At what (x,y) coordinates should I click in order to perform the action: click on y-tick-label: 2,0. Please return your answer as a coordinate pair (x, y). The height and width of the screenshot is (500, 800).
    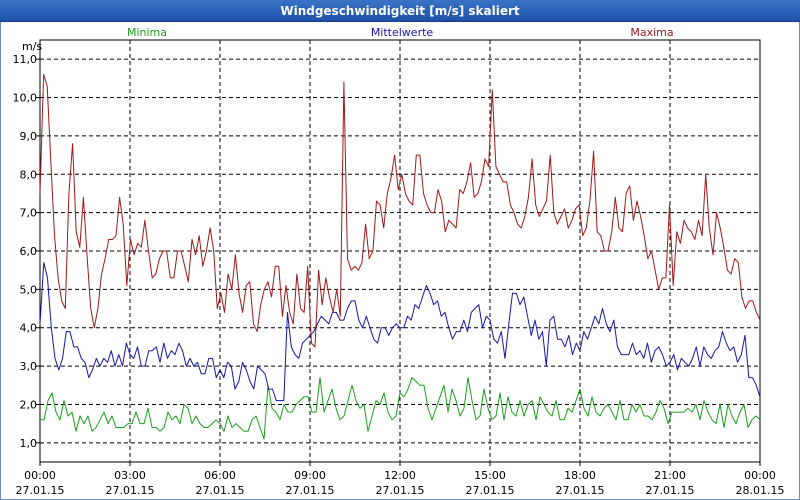
    Looking at the image, I should click on (29, 404).